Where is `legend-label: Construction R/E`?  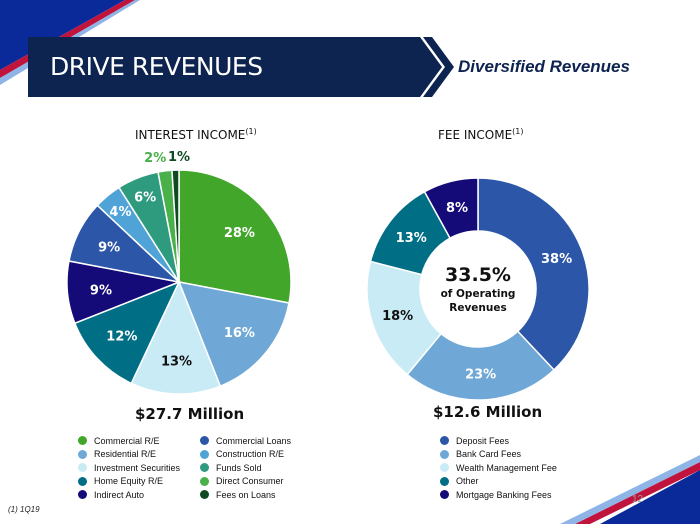
legend-label: Construction R/E is located at coordinates (250, 454).